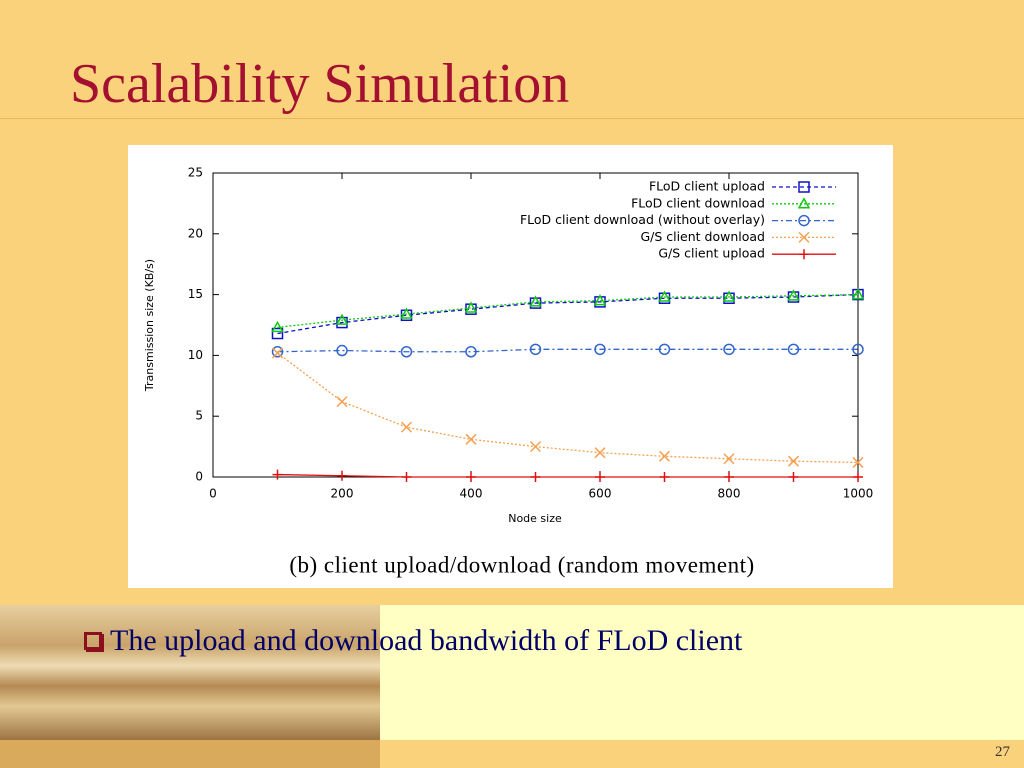  I want to click on paper-image, so click(190, 672).